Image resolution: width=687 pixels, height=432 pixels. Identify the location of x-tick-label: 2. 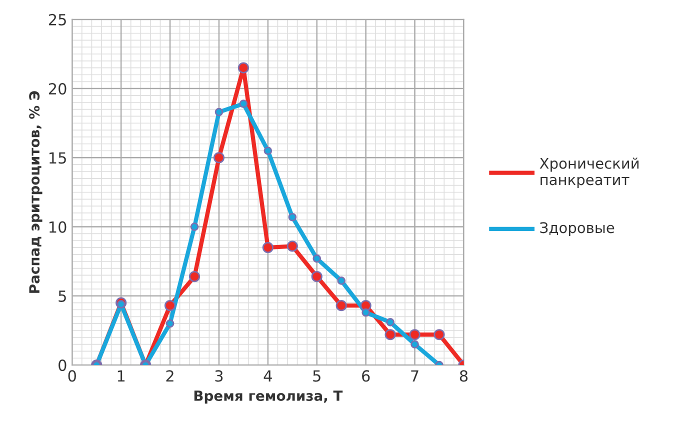
(170, 376).